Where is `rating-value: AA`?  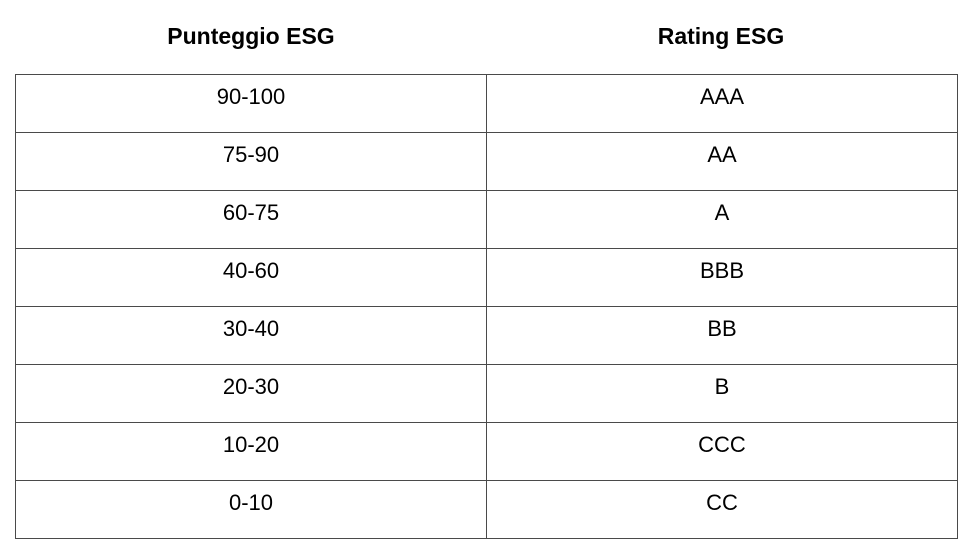
rating-value: AA is located at coordinates (722, 154).